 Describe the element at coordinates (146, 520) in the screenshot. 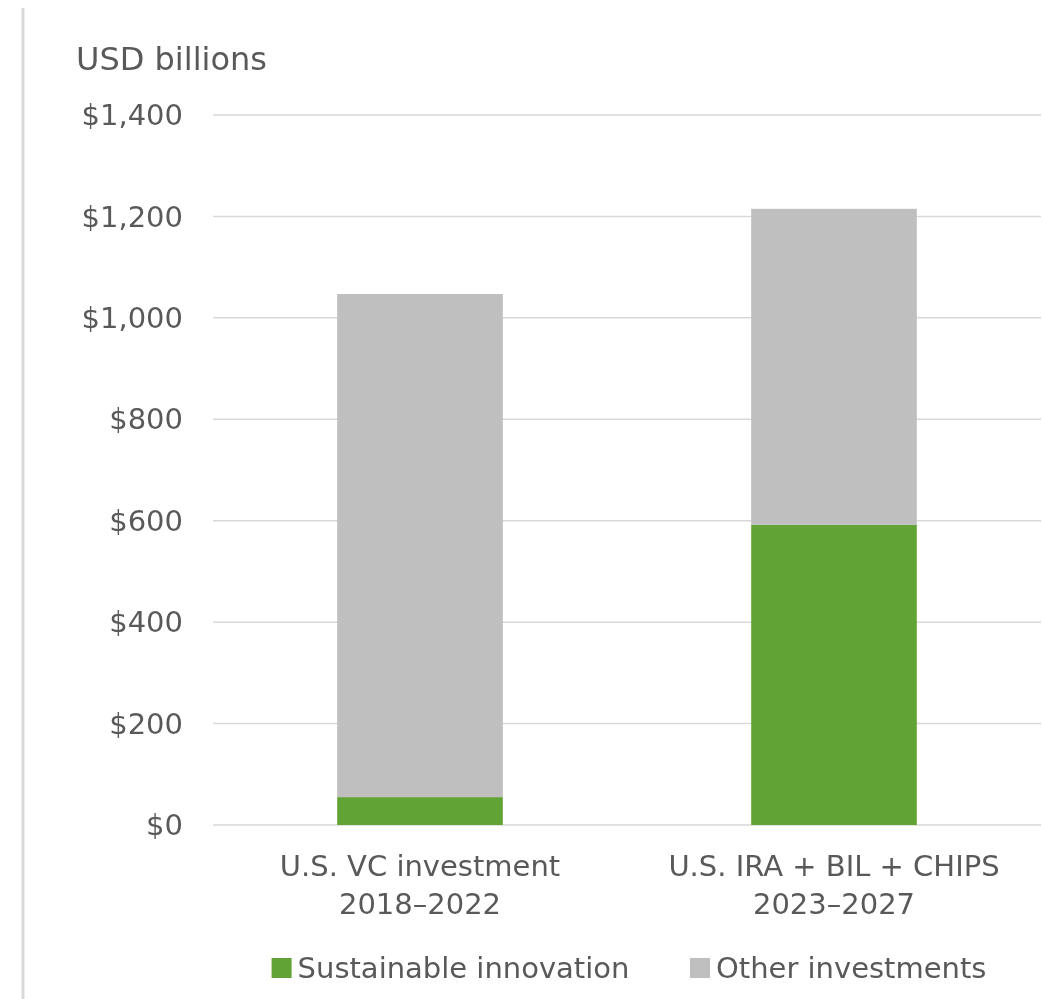

I see `y-tick-label: $600` at that location.